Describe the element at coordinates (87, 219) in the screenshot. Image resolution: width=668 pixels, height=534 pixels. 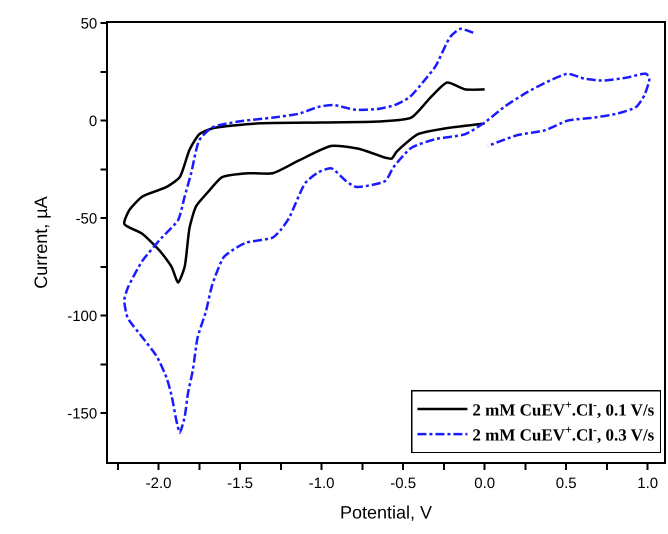
I see `y-tick-label: -50` at that location.